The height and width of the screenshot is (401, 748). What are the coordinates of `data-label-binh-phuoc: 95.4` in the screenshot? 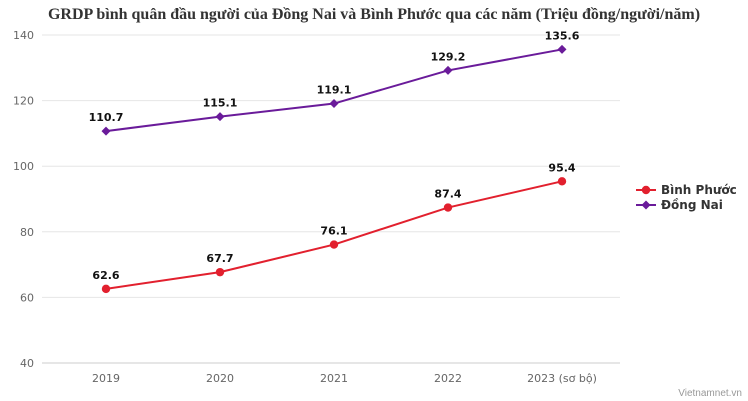 It's located at (561, 167).